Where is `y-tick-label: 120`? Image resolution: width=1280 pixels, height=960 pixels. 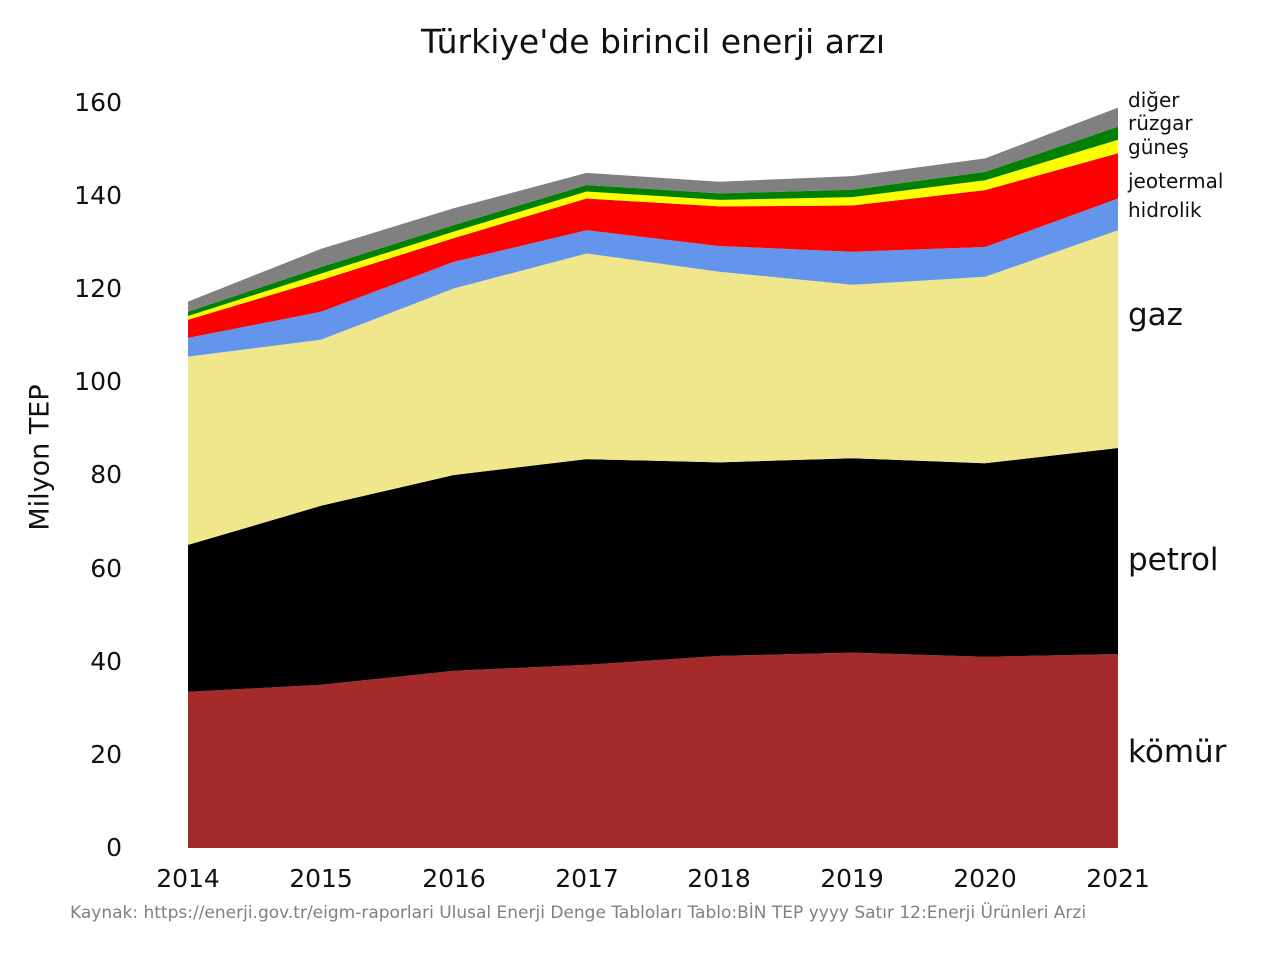
y-tick-label: 120 is located at coordinates (98, 288).